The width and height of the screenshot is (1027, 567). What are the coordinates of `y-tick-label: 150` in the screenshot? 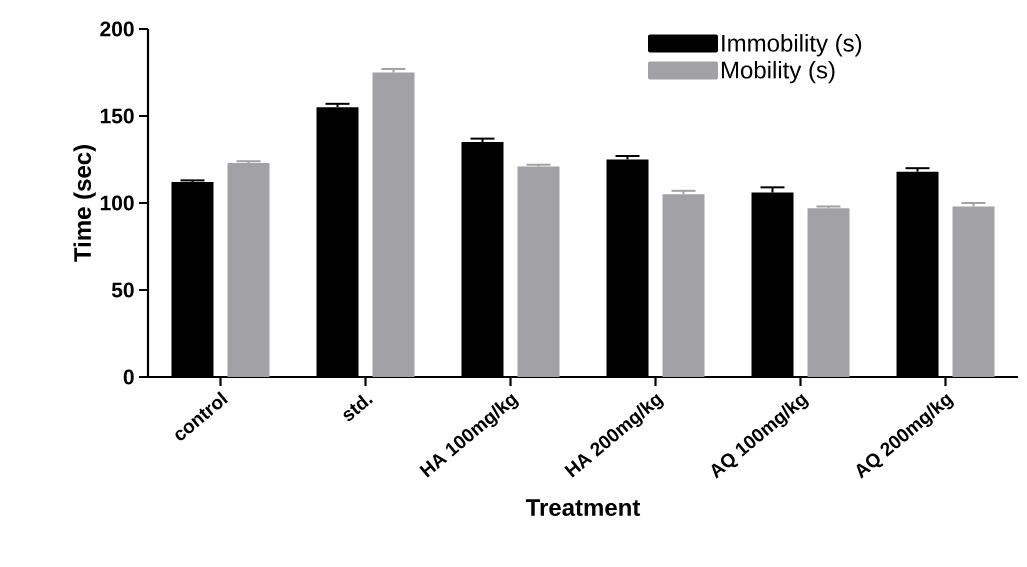 It's located at (117, 116).